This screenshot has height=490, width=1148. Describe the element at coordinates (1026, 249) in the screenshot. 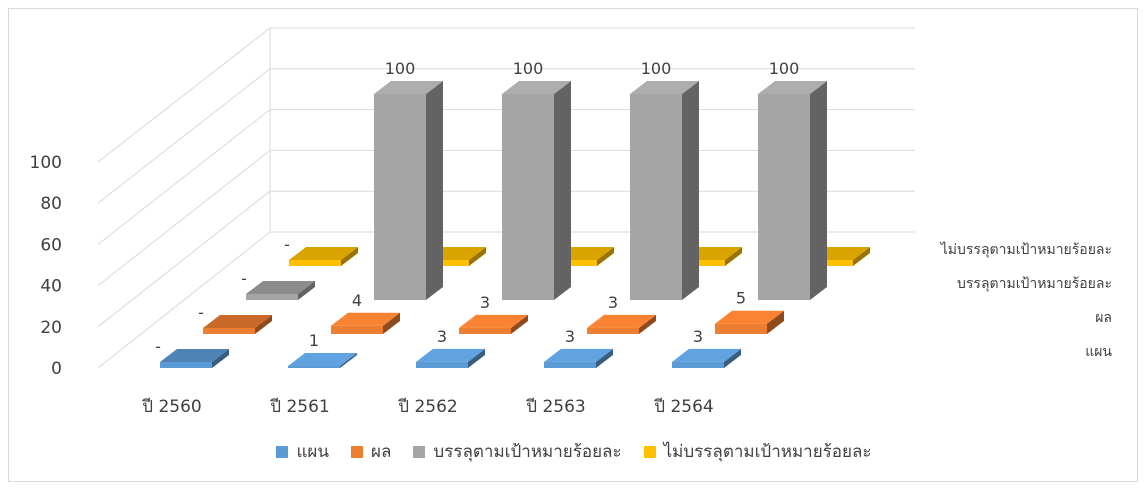

I see `series-depth-label: ไม่บรรลุตามเป้าหมายร้อยละ` at that location.